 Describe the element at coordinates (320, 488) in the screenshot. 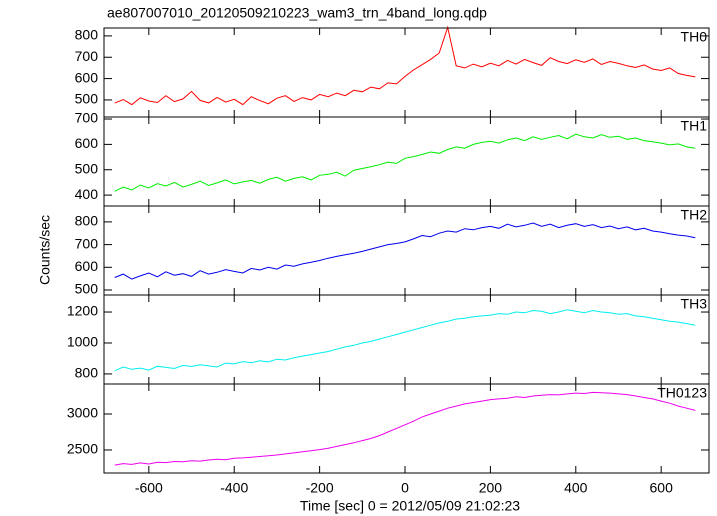

I see `x-tick-label: -200` at that location.